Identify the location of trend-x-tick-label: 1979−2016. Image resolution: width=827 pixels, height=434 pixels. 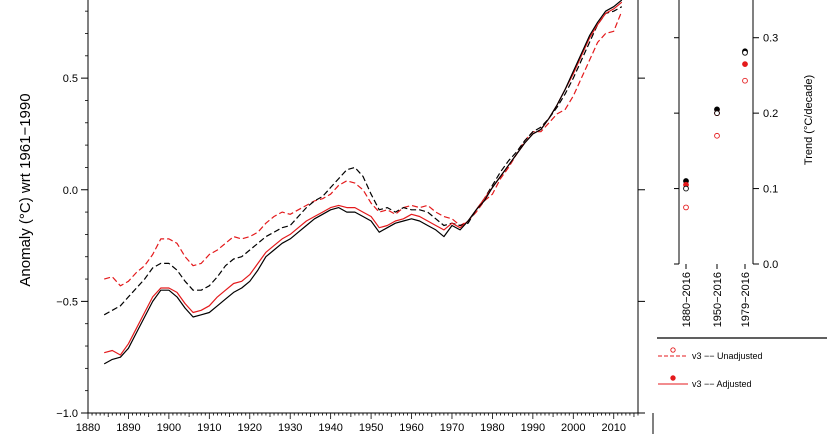
(746, 299).